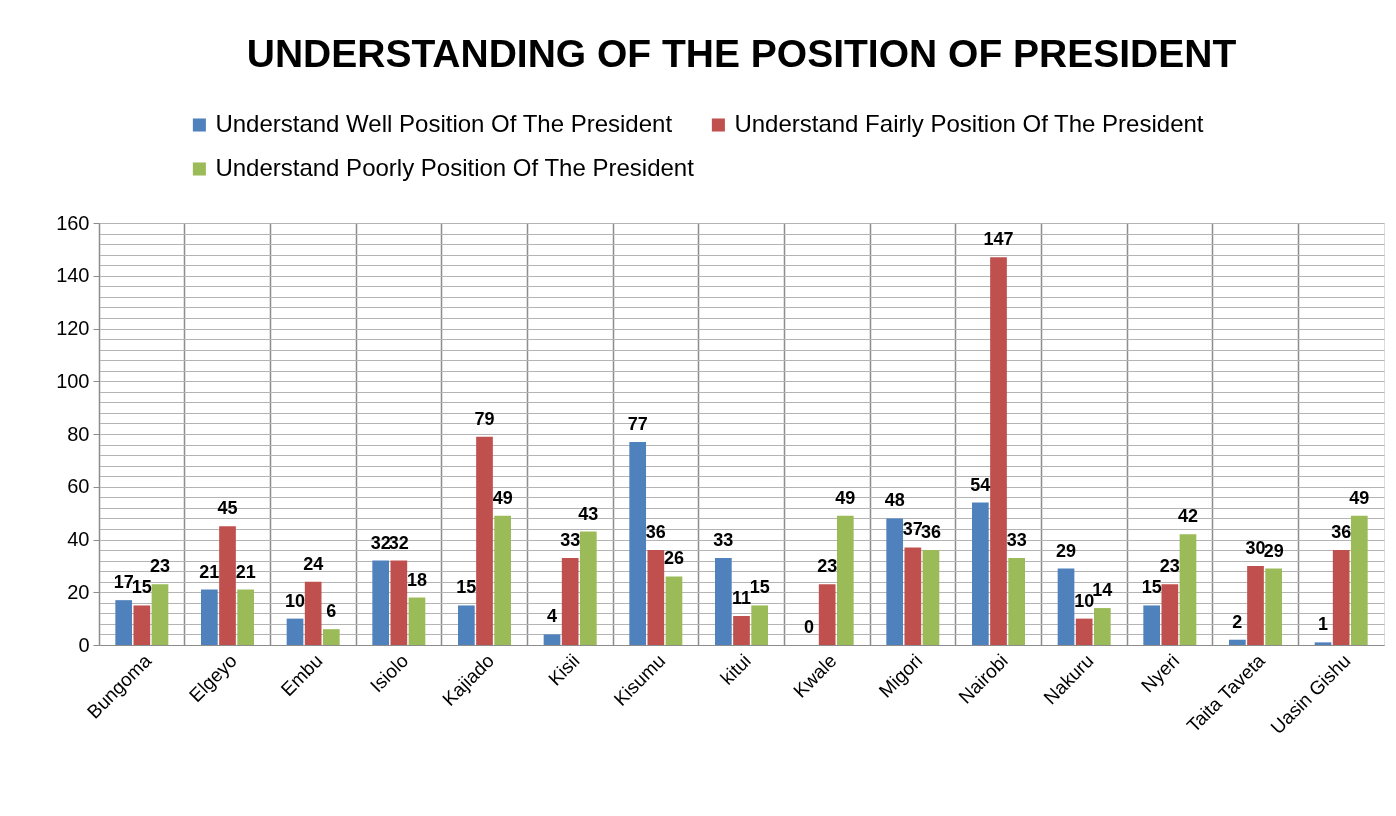  Describe the element at coordinates (455, 167) in the screenshot. I see `legend-label: Understand Poorly Position Of The President` at that location.